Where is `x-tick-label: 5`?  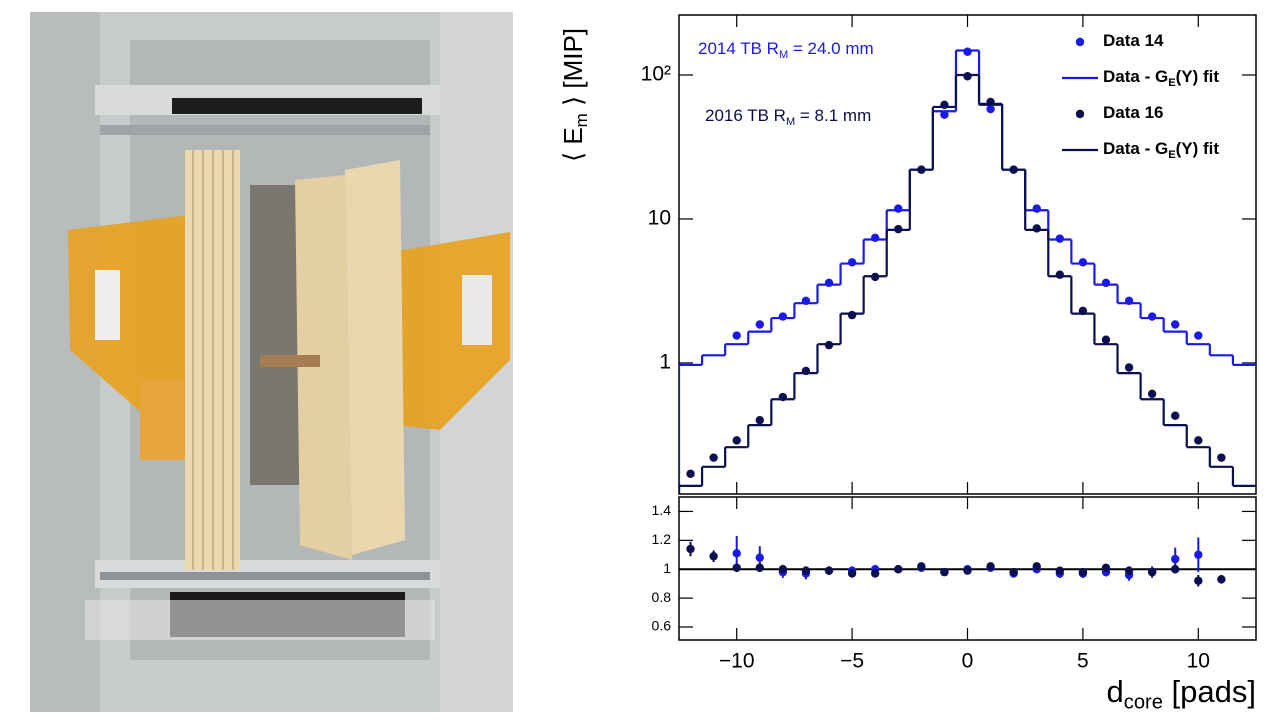 x-tick-label: 5 is located at coordinates (1083, 661).